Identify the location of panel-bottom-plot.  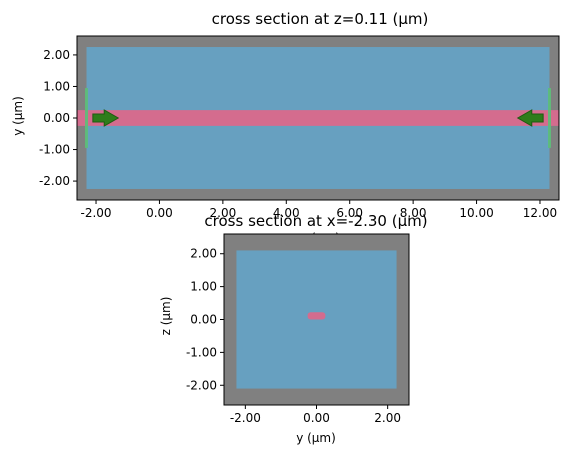
(316, 319).